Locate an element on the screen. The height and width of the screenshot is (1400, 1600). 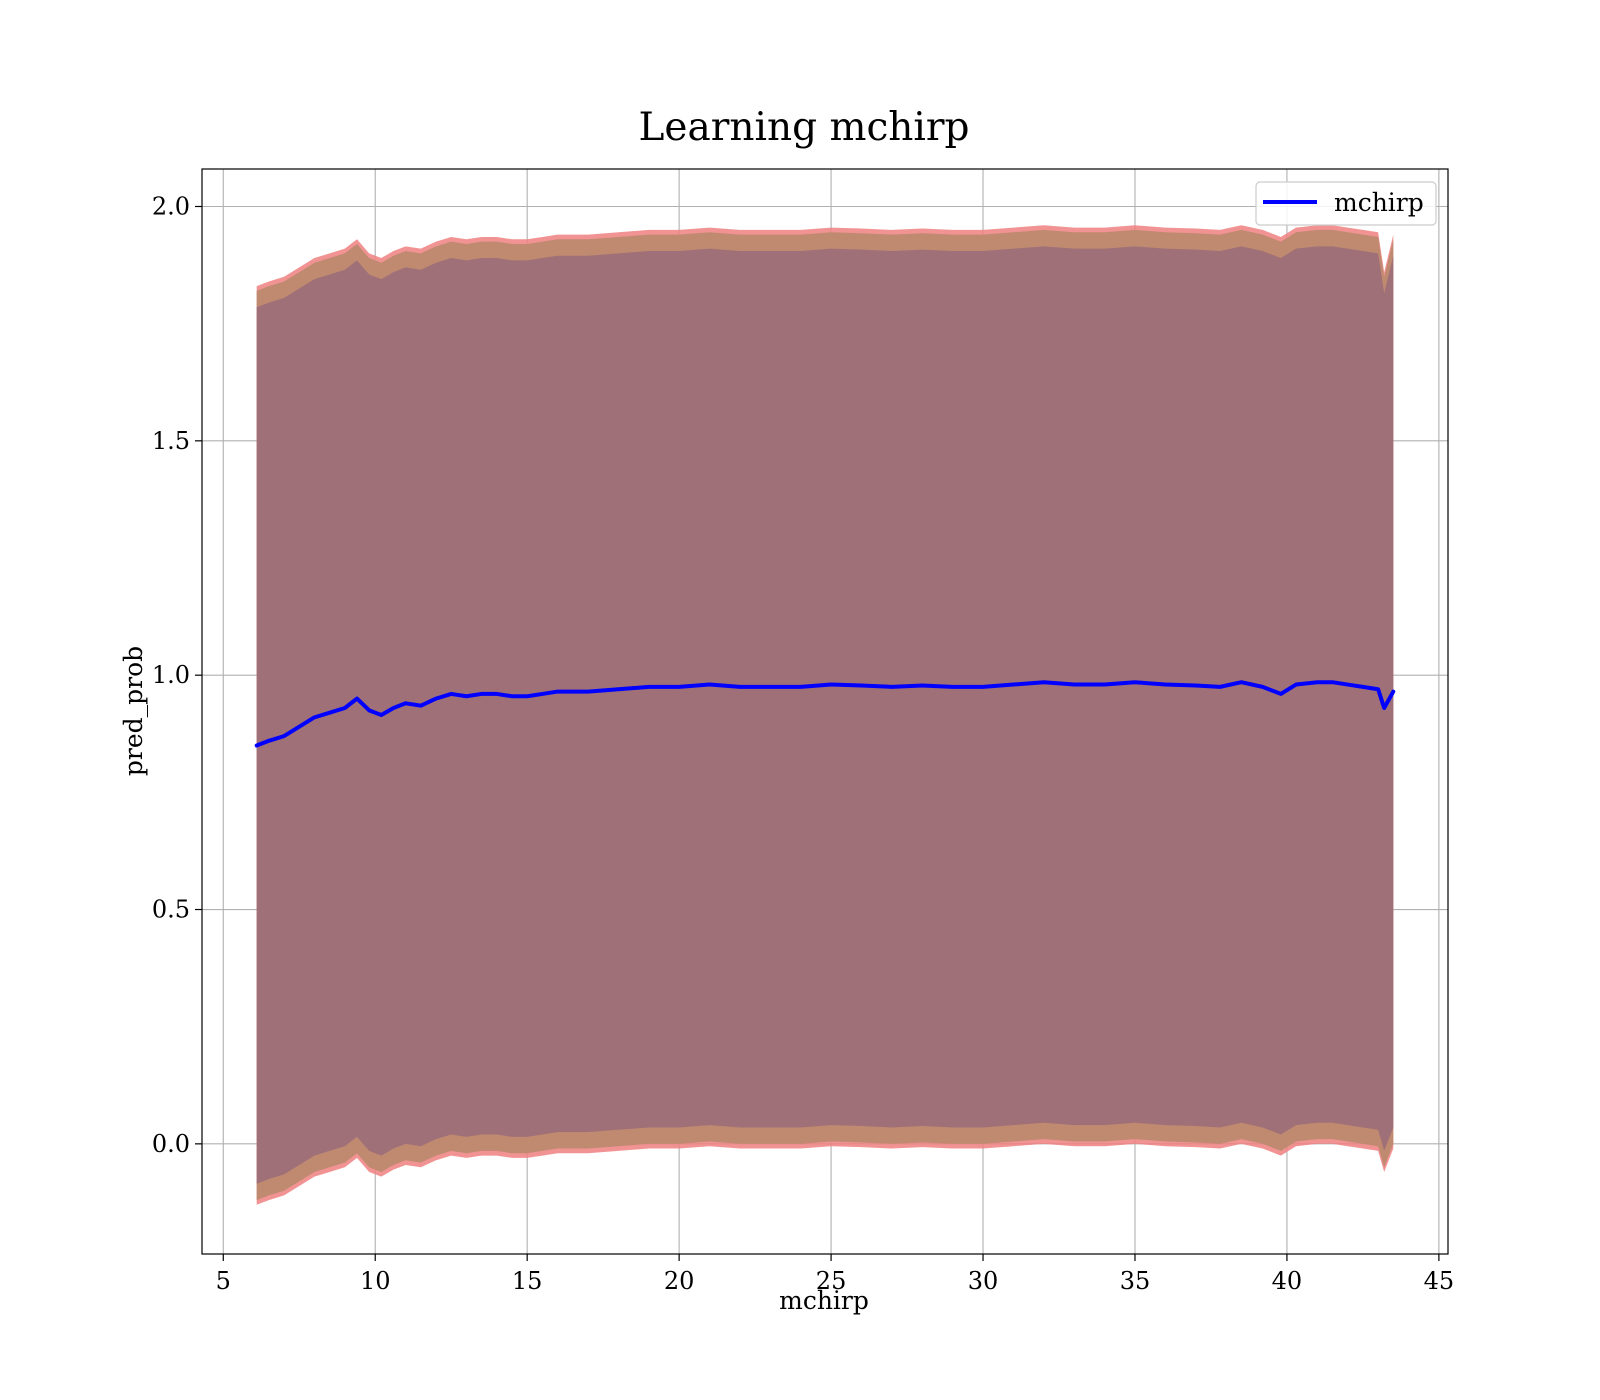
x-axis-label: mchirp is located at coordinates (824, 1300).